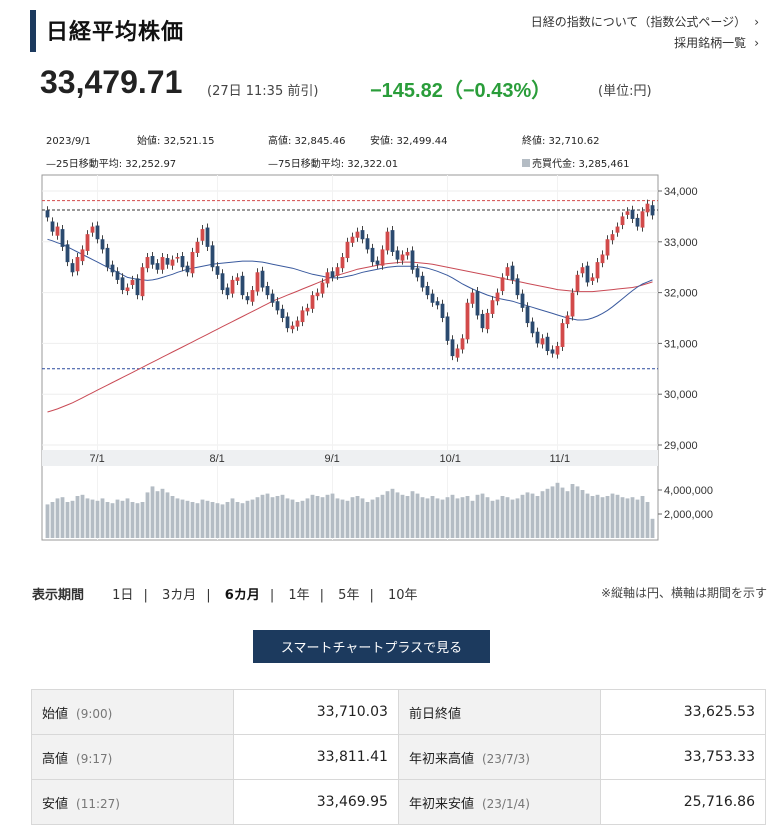 Image resolution: width=773 pixels, height=829 pixels. Describe the element at coordinates (179, 595) in the screenshot. I see `period-3m: 3カ月` at that location.